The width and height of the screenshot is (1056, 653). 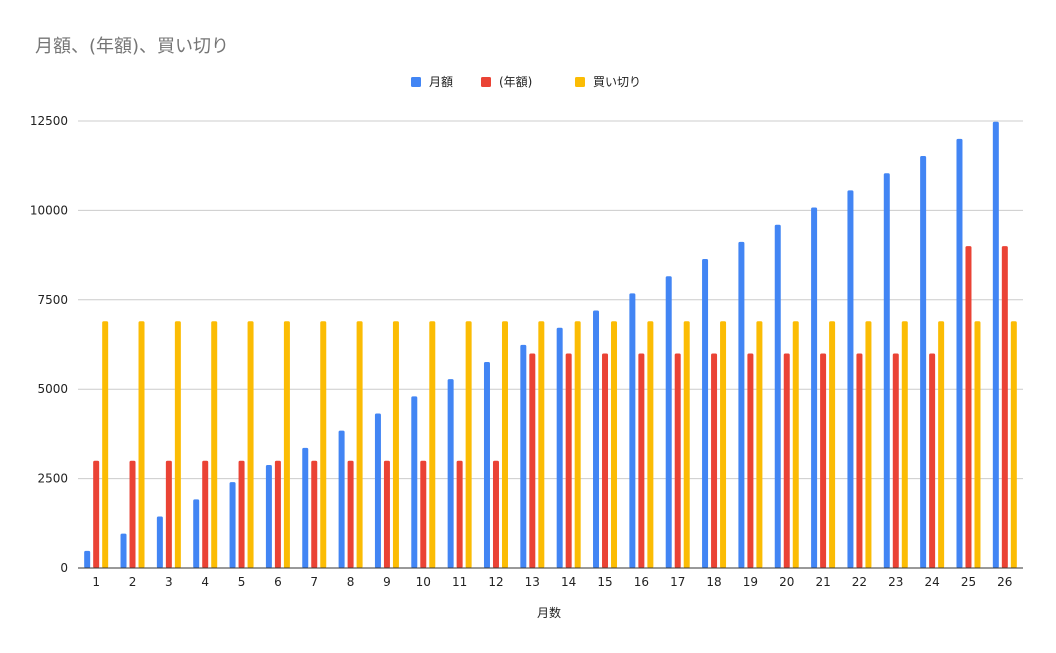 What do you see at coordinates (133, 582) in the screenshot?
I see `x-tick-label: 2` at bounding box center [133, 582].